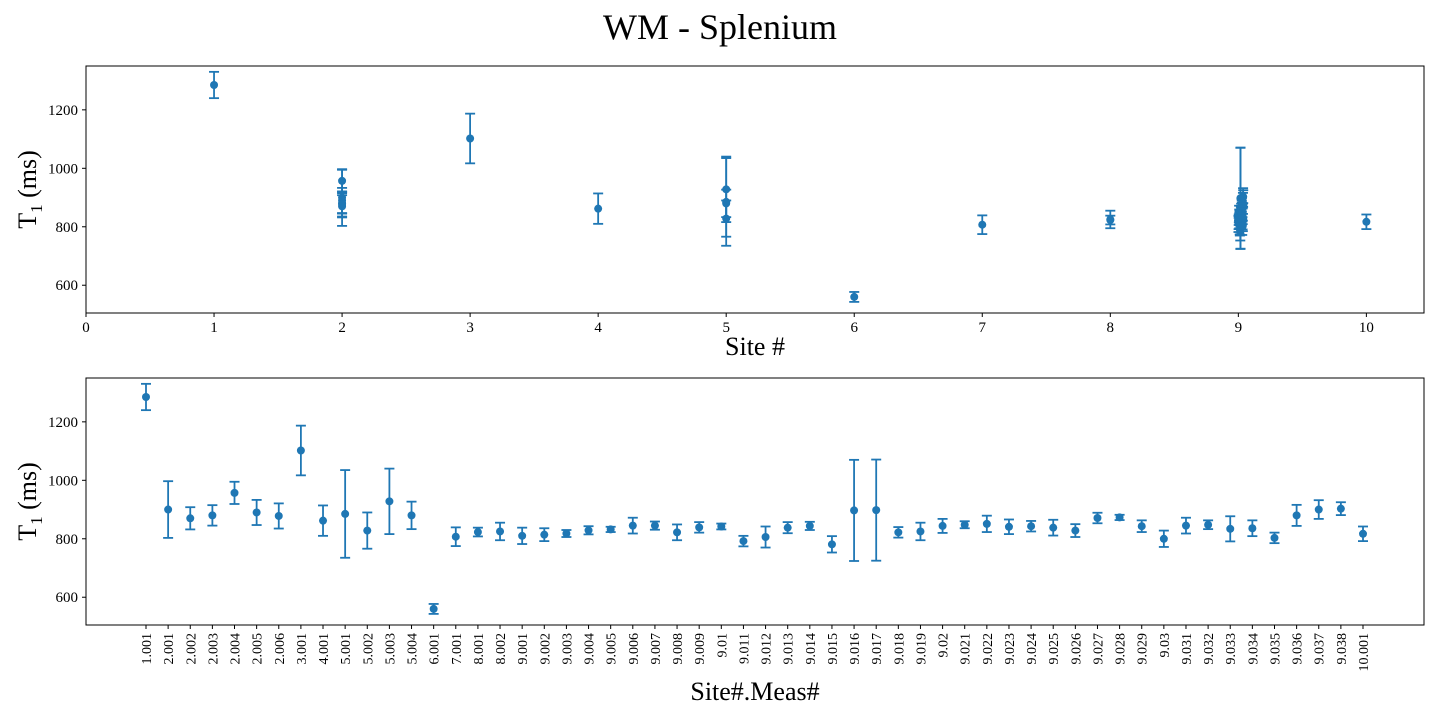 The width and height of the screenshot is (1440, 720). I want to click on top-ytick-label: 1200, so click(63, 111).